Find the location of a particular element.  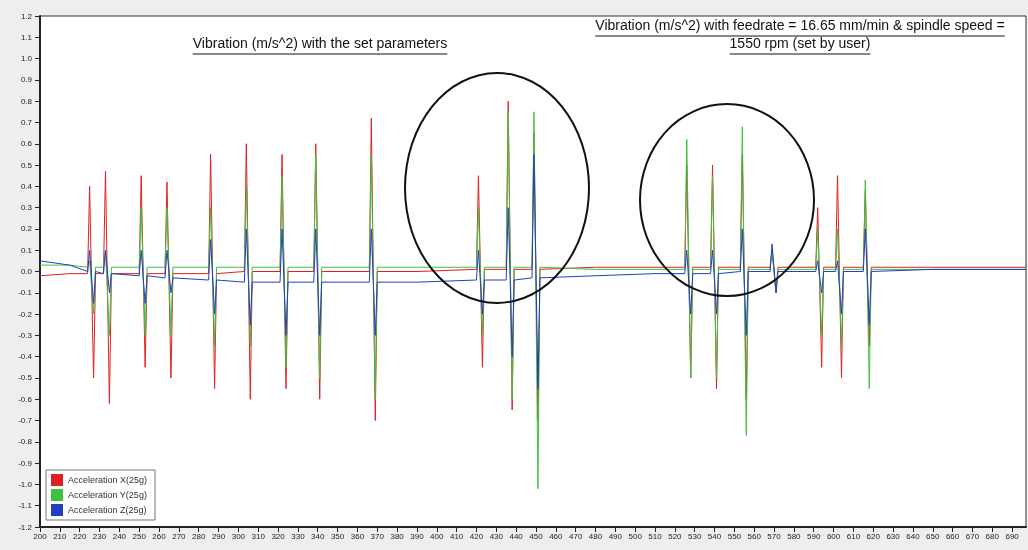

y-tick-label: 1.2 is located at coordinates (26, 16).